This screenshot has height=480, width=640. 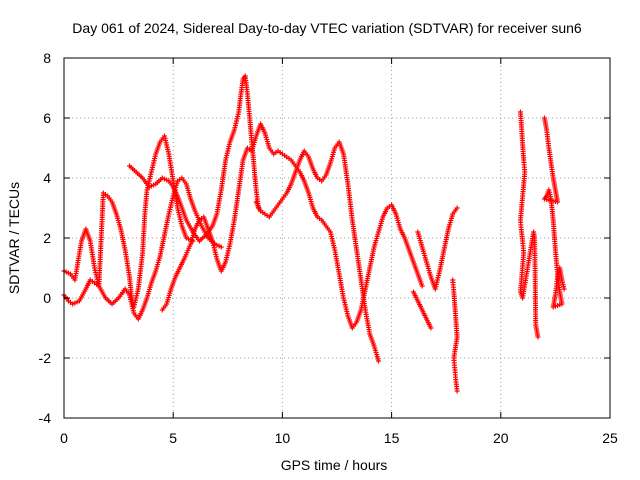 I want to click on y-tick-label: 4, so click(x=47, y=178).